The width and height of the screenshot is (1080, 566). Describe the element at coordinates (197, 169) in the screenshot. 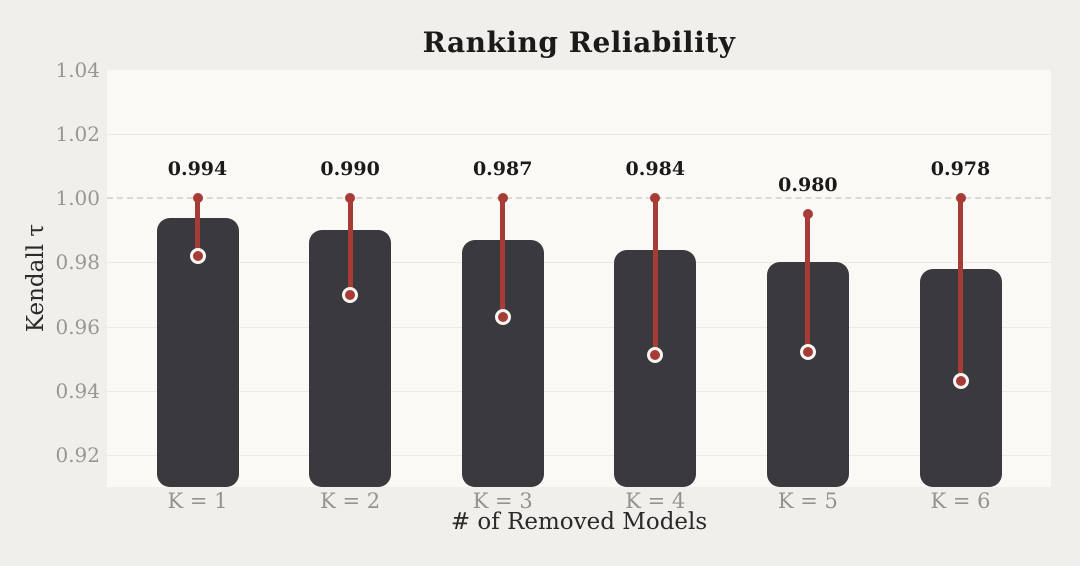

I see `bar-value-label: 0.994` at that location.